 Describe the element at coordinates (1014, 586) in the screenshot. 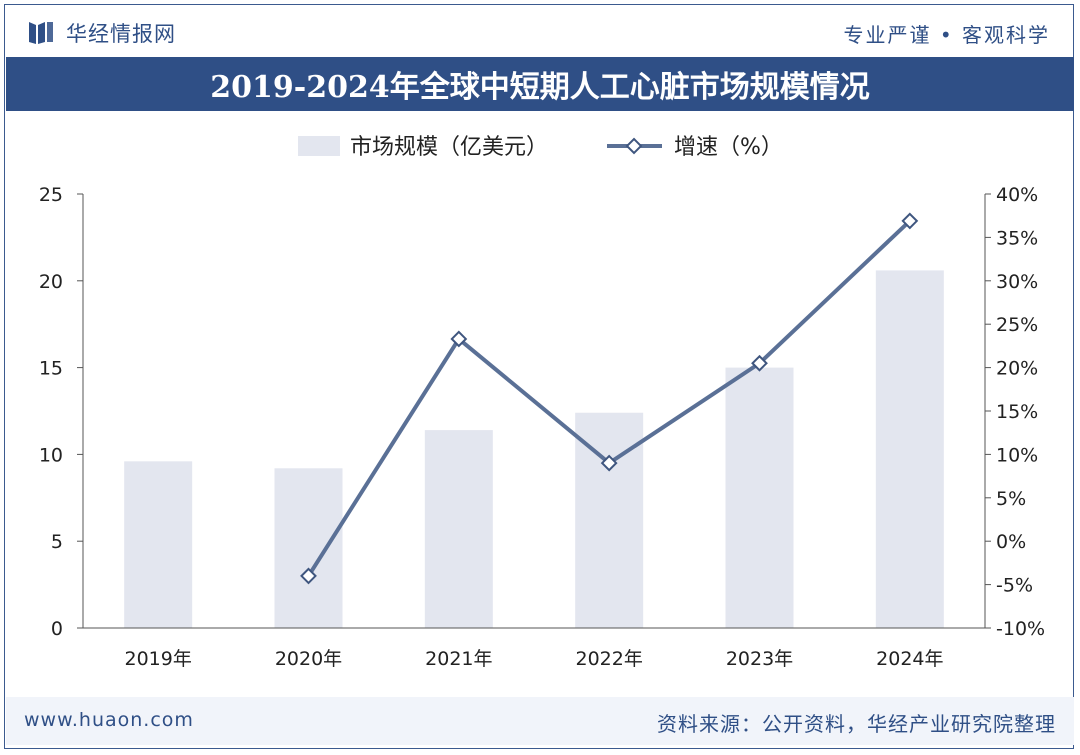

I see `y-right-tick-label: -5%` at that location.